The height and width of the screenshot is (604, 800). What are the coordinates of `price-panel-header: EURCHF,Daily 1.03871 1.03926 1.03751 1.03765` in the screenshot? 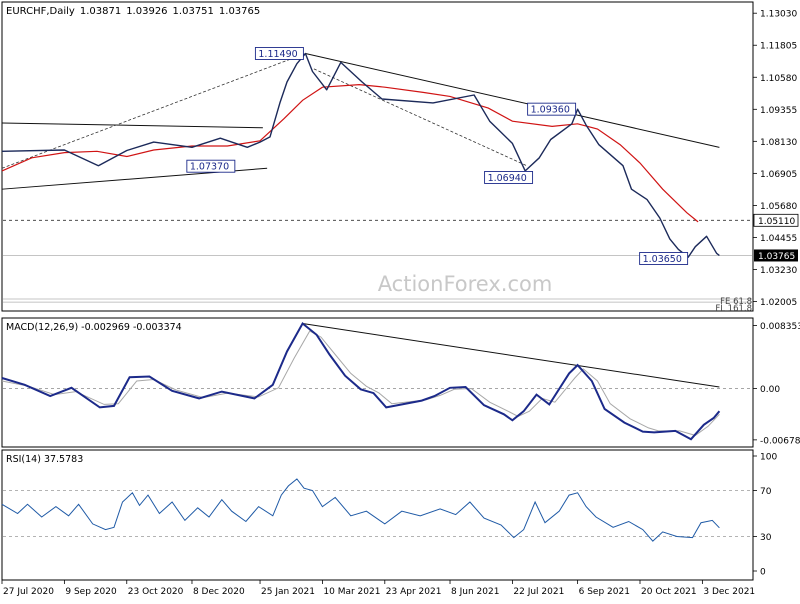 It's located at (133, 11).